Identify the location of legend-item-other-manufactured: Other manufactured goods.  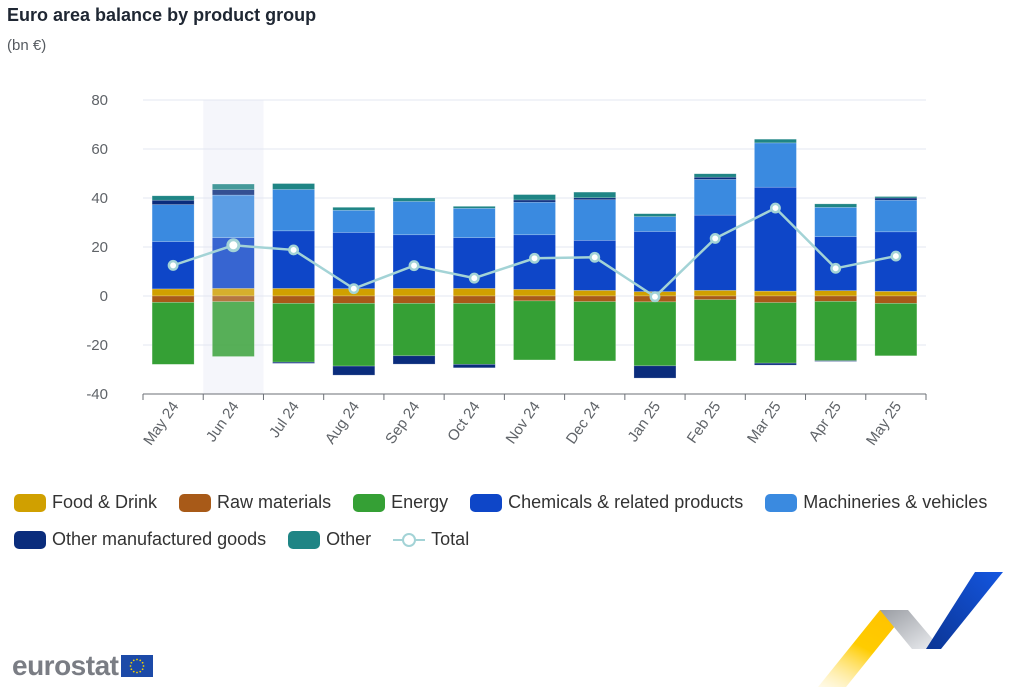
(140, 539).